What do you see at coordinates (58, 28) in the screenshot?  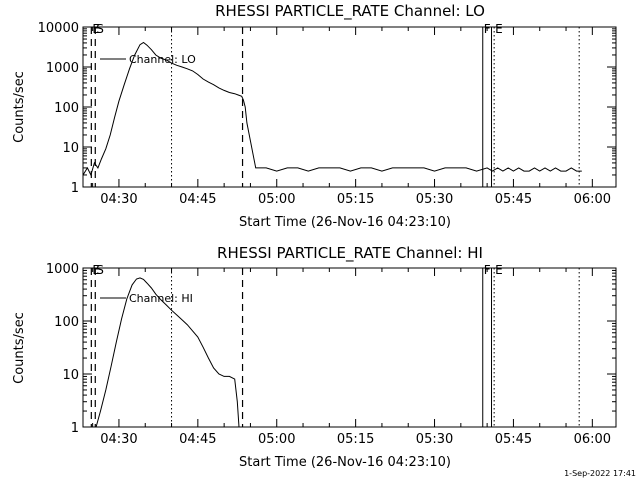 I see `y-tick-label: 10000` at bounding box center [58, 28].